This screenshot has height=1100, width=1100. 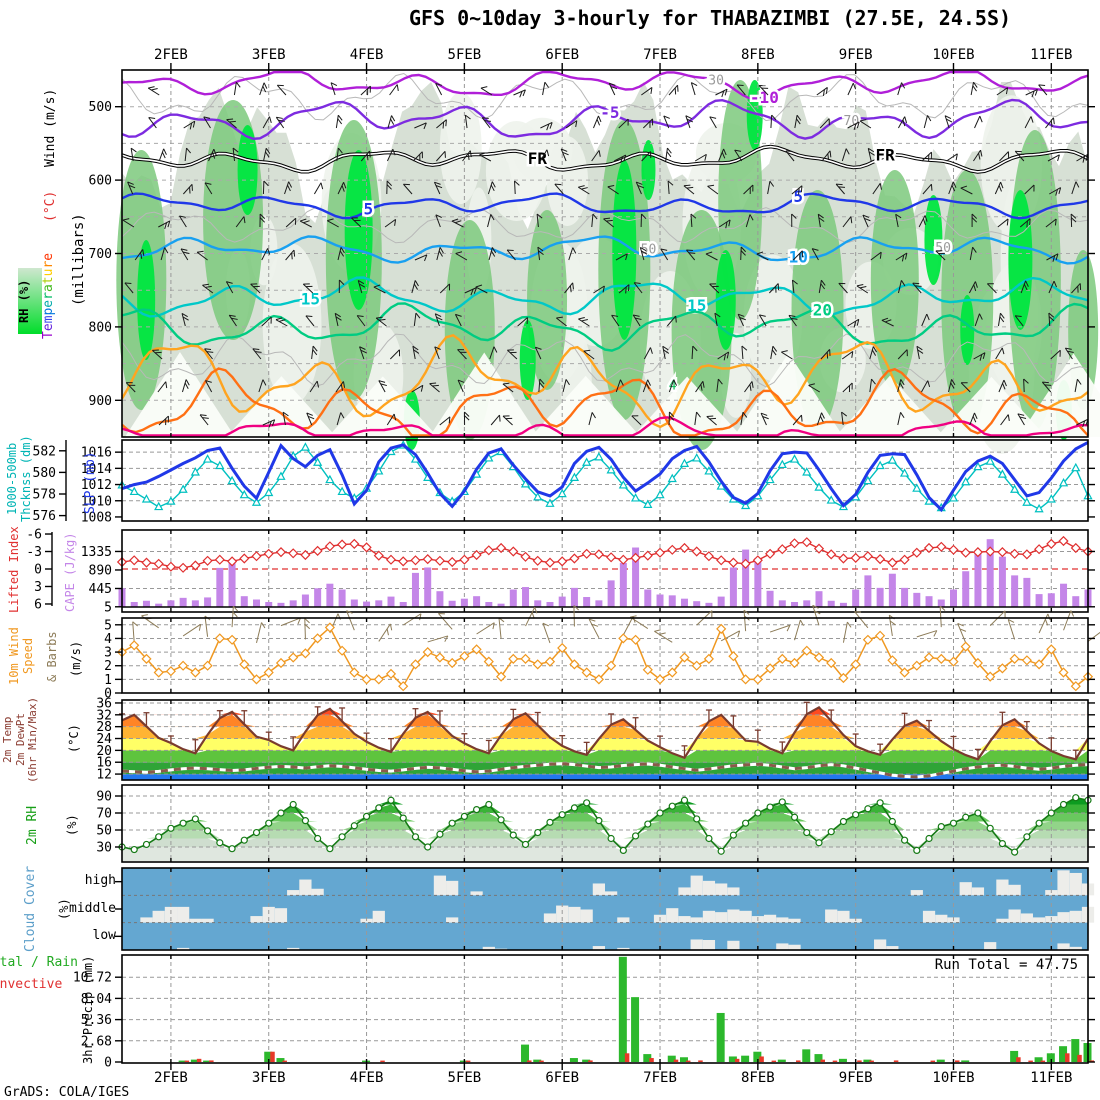 I want to click on svg-text: 445, so click(x=100, y=589).